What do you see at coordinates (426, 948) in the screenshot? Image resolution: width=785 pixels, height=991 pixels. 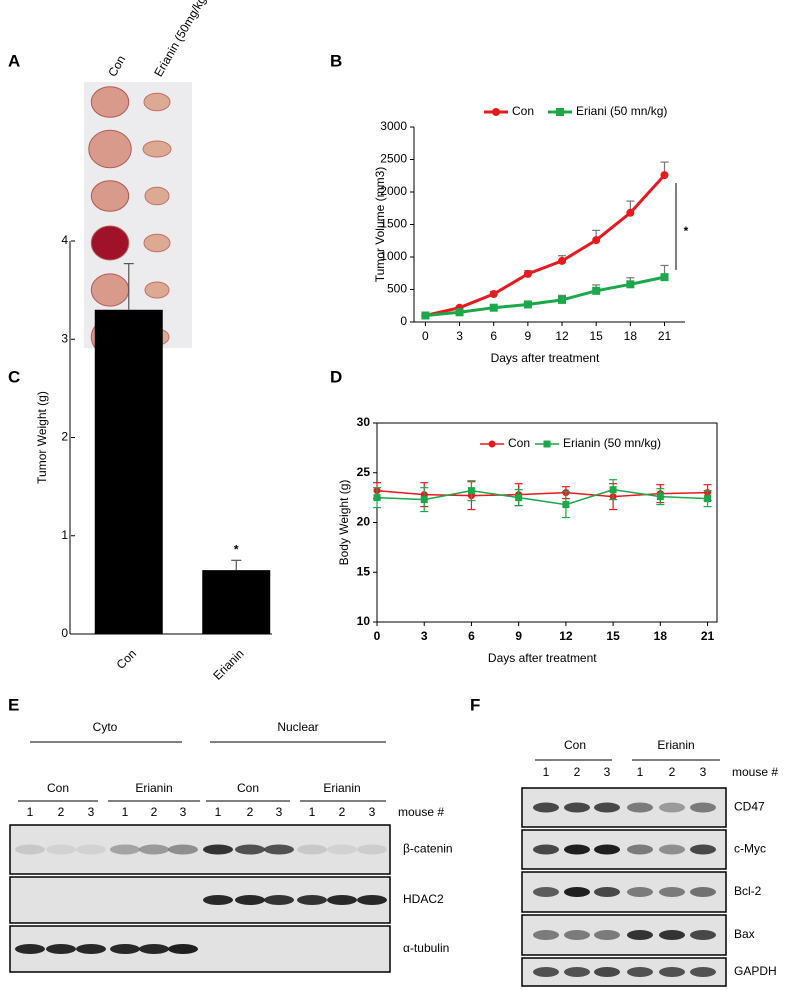 I see `row-label: α-tubulin` at bounding box center [426, 948].